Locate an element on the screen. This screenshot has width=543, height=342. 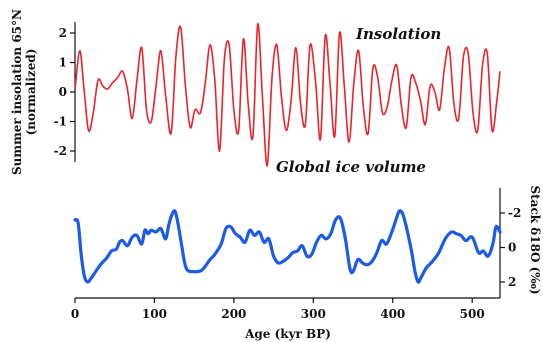
insolation-y-tick-label: 2 is located at coordinates (63, 33).